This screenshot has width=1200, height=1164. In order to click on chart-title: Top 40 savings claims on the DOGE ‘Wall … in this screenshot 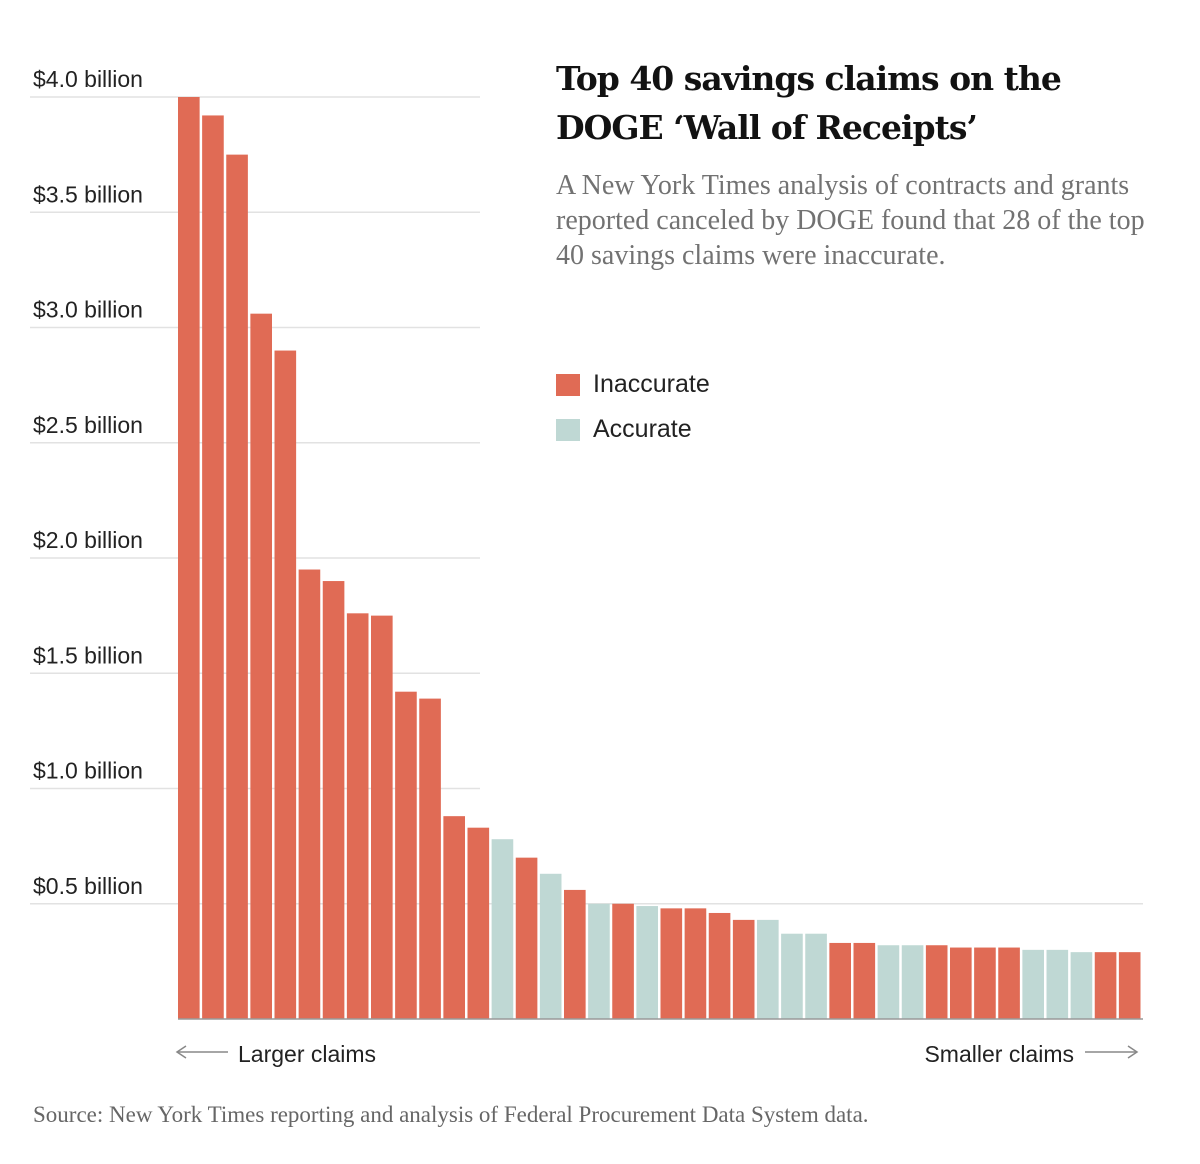, I will do `click(809, 103)`.